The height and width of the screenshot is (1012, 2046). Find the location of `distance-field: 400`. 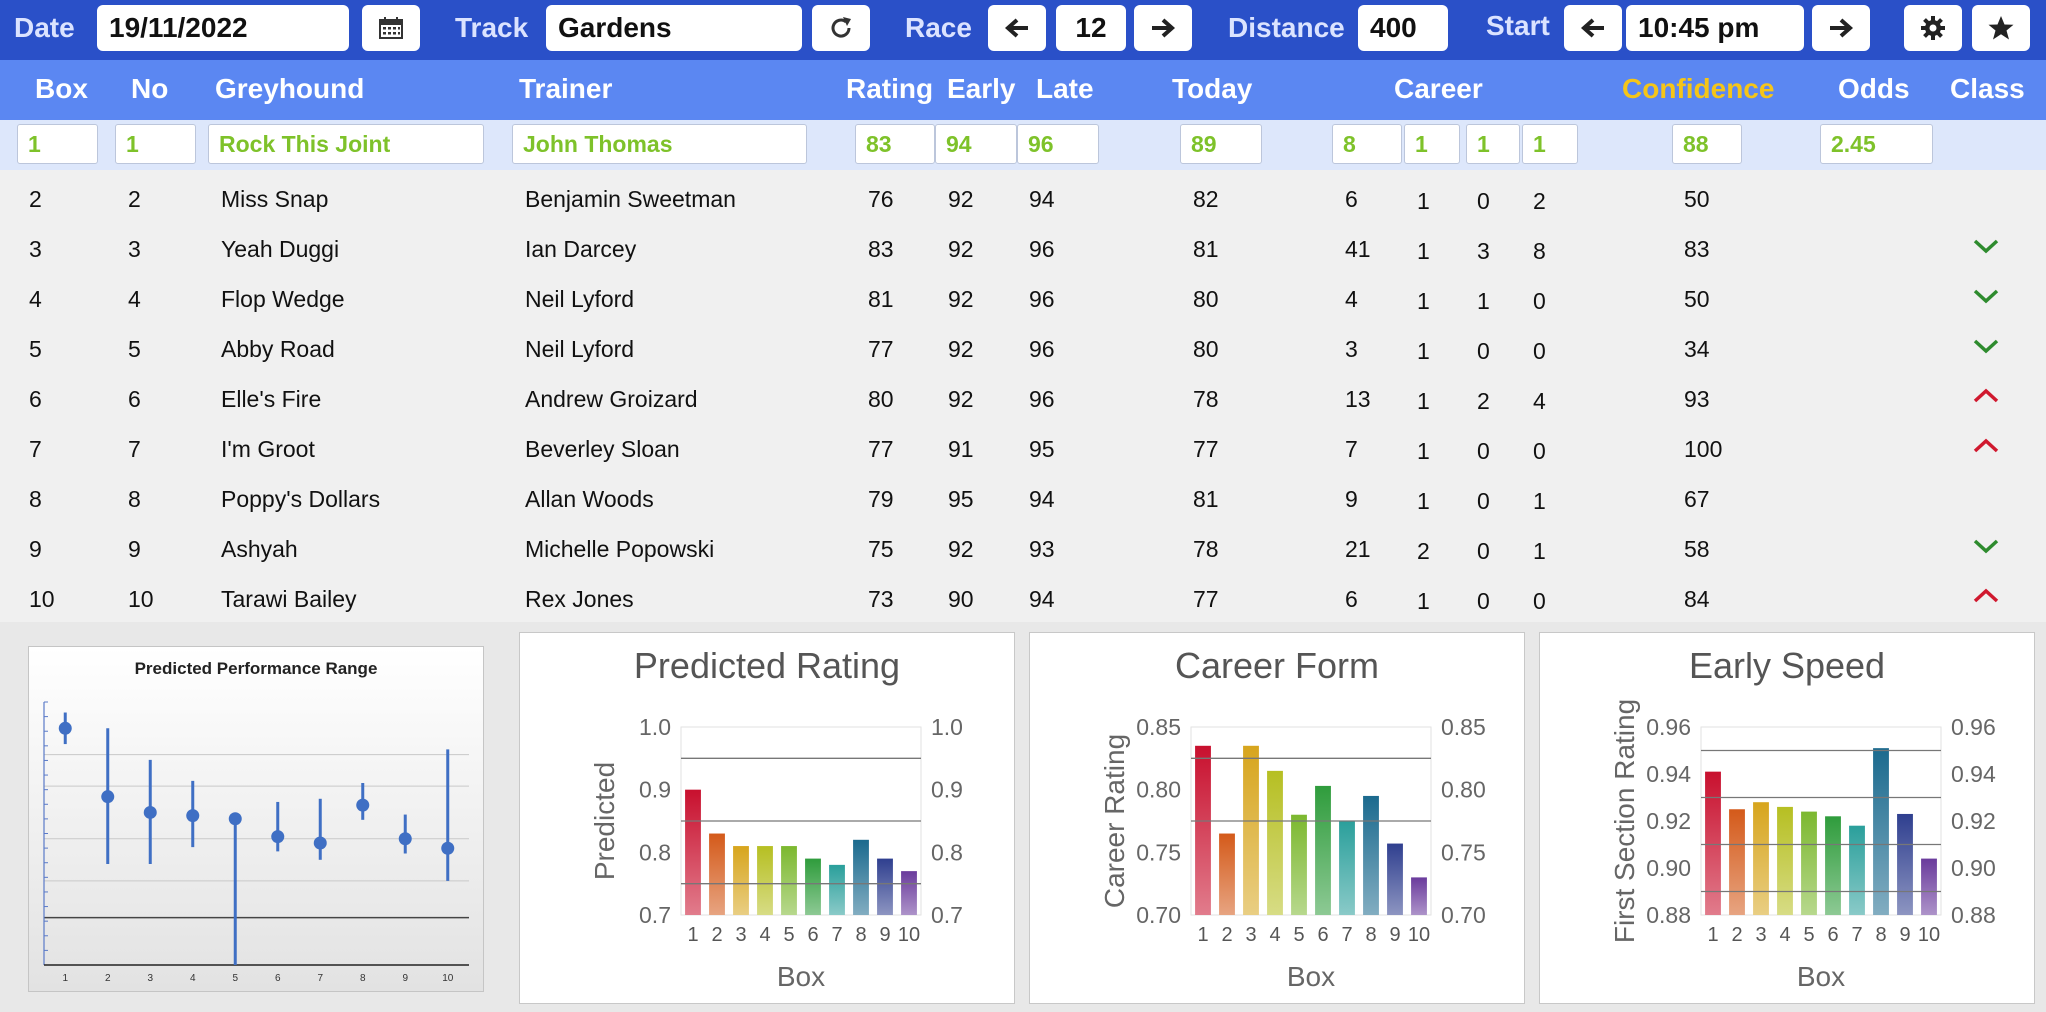

distance-field: 400 is located at coordinates (1403, 28).